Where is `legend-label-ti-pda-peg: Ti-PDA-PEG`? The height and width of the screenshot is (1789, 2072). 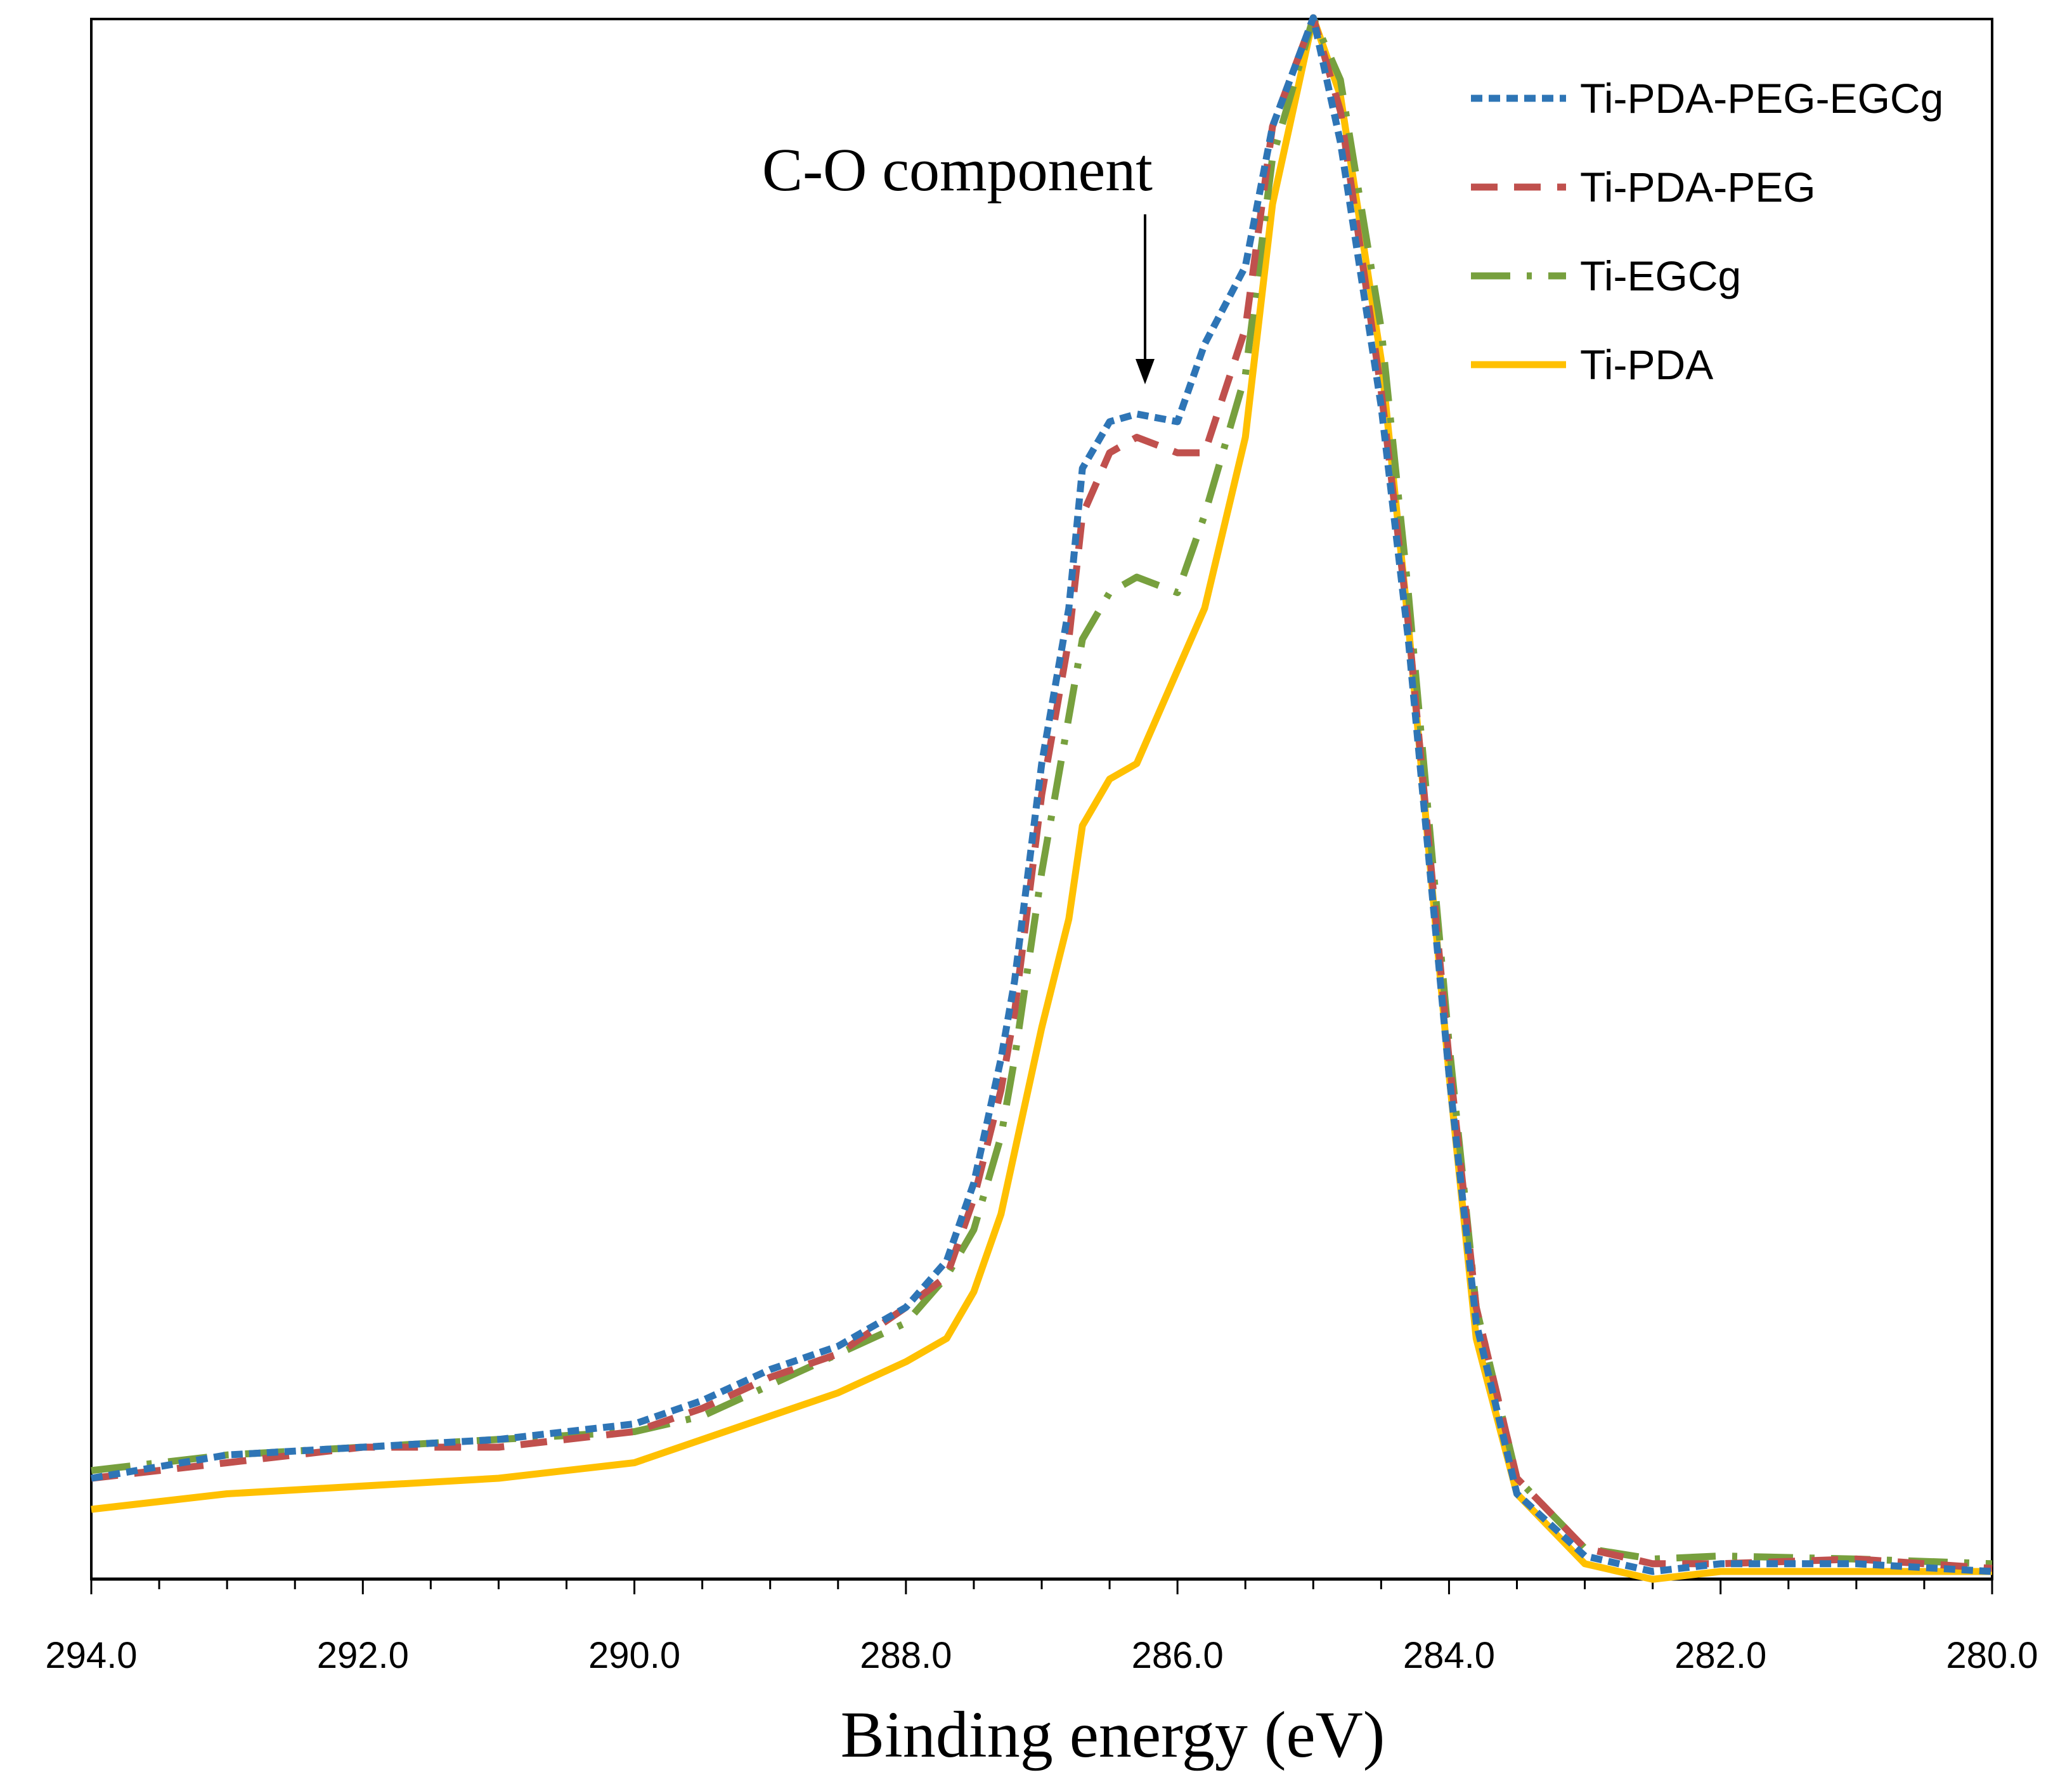
legend-label-ti-pda-peg: Ti-PDA-PEG is located at coordinates (1698, 187).